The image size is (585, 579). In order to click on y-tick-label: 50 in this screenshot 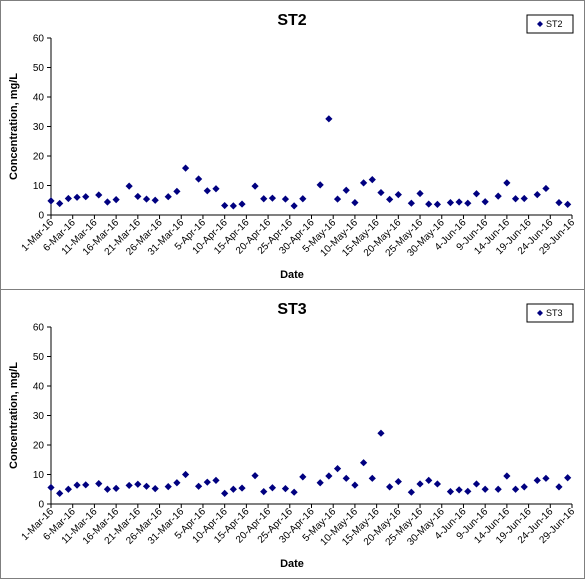, I will do `click(39, 68)`.